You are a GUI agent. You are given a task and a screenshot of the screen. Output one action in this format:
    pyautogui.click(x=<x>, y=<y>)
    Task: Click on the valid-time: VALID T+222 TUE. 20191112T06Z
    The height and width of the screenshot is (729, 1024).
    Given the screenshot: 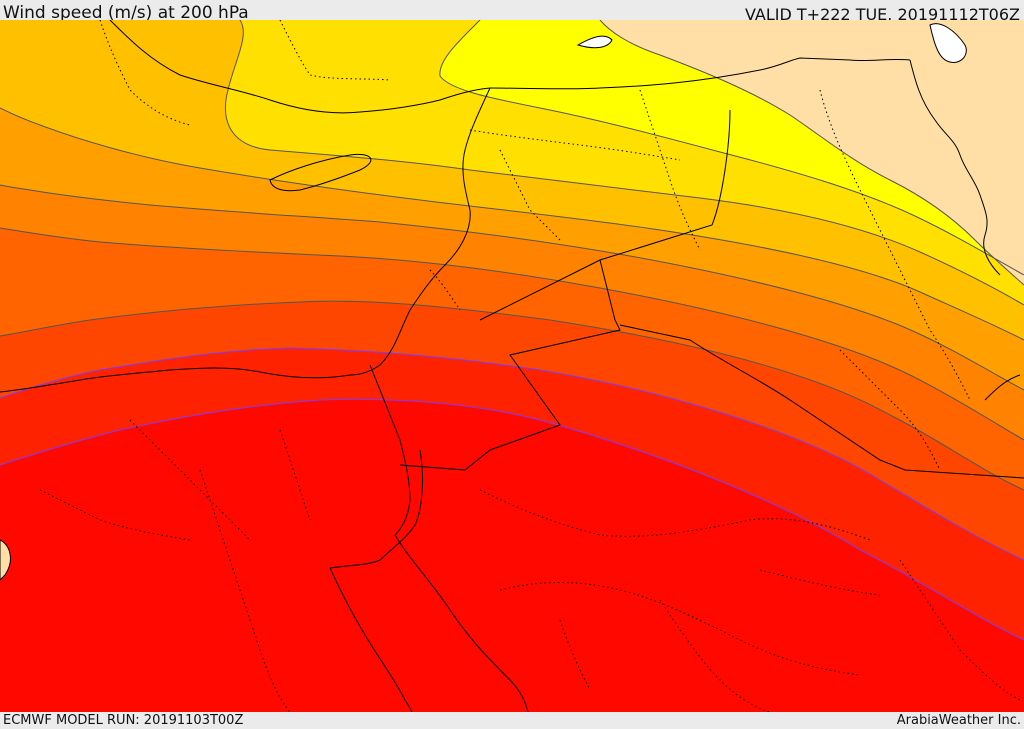 What is the action you would take?
    pyautogui.click(x=882, y=14)
    